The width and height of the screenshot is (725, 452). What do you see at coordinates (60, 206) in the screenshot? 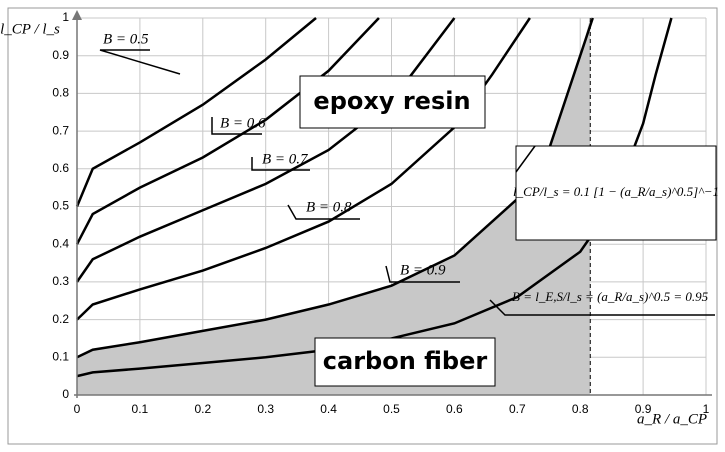
I see `y-tick-label: 0.5` at bounding box center [60, 206].